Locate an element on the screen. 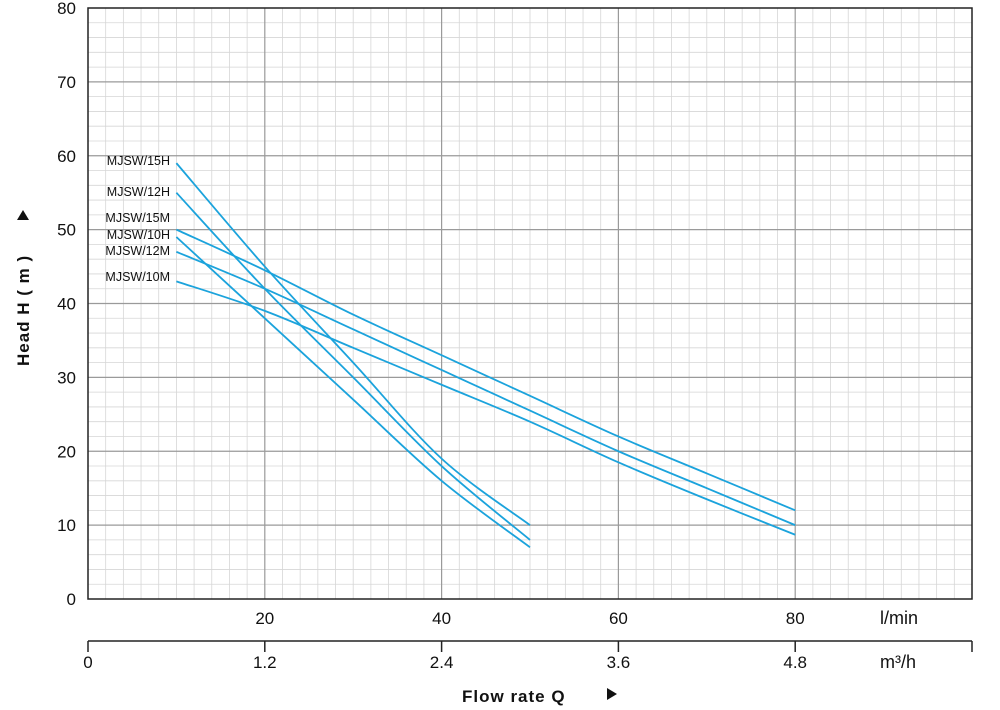 This screenshot has height=710, width=1000. x-tick-label-m3h: 1.2 is located at coordinates (265, 662).